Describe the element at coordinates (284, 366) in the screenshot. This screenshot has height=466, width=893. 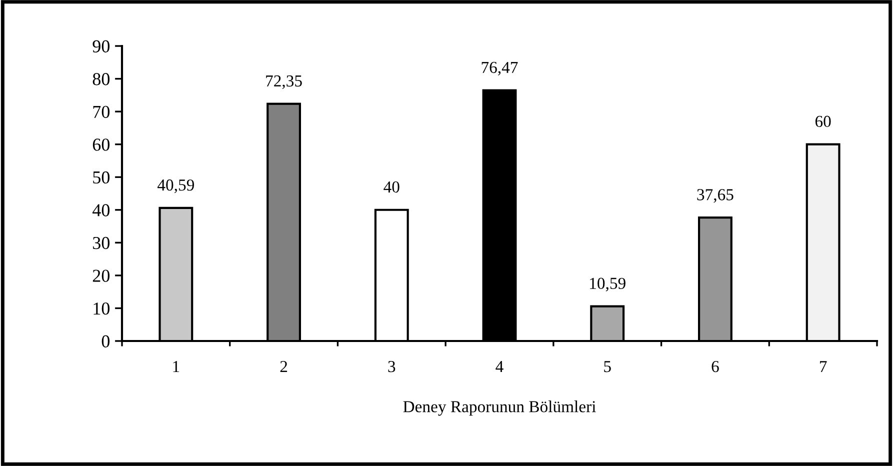
I see `x-tick-label: 2` at that location.